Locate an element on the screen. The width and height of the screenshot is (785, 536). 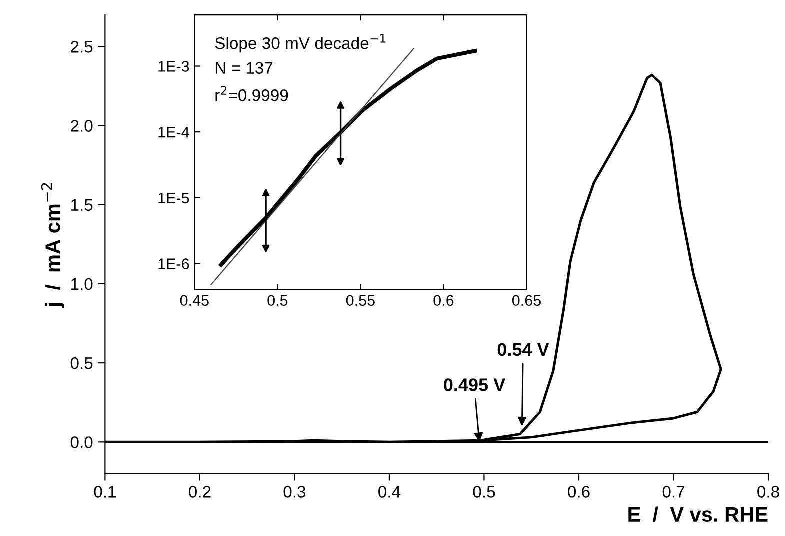
annotation: 0.495 V is located at coordinates (475, 385).